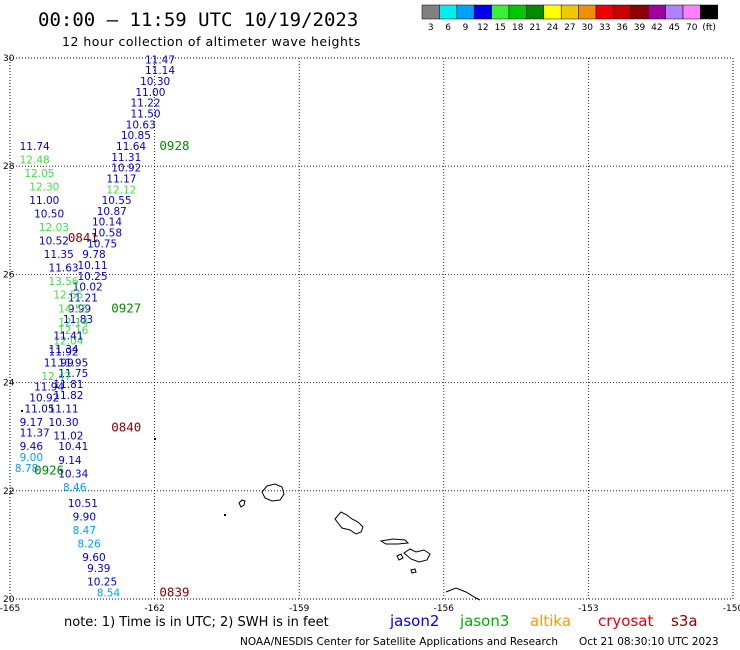 This screenshot has width=740, height=650. Describe the element at coordinates (569, 28) in the screenshot. I see `scale-label: 27` at that location.